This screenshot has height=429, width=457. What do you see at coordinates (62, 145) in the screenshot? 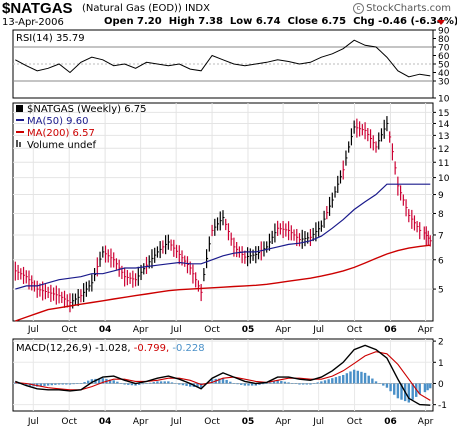
I see `volume-legend-label: Volume undef` at bounding box center [62, 145].